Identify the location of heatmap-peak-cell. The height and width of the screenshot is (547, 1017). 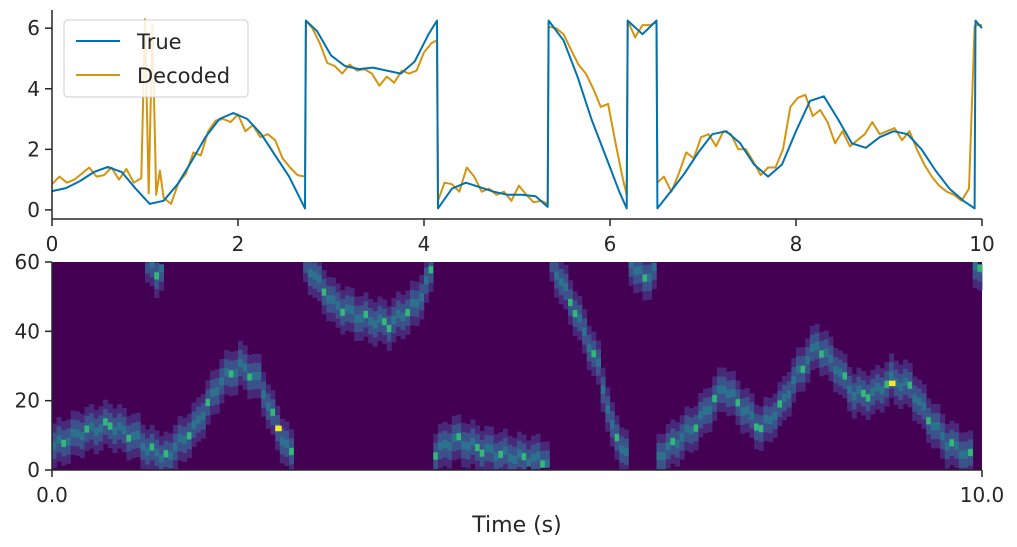
(278, 428).